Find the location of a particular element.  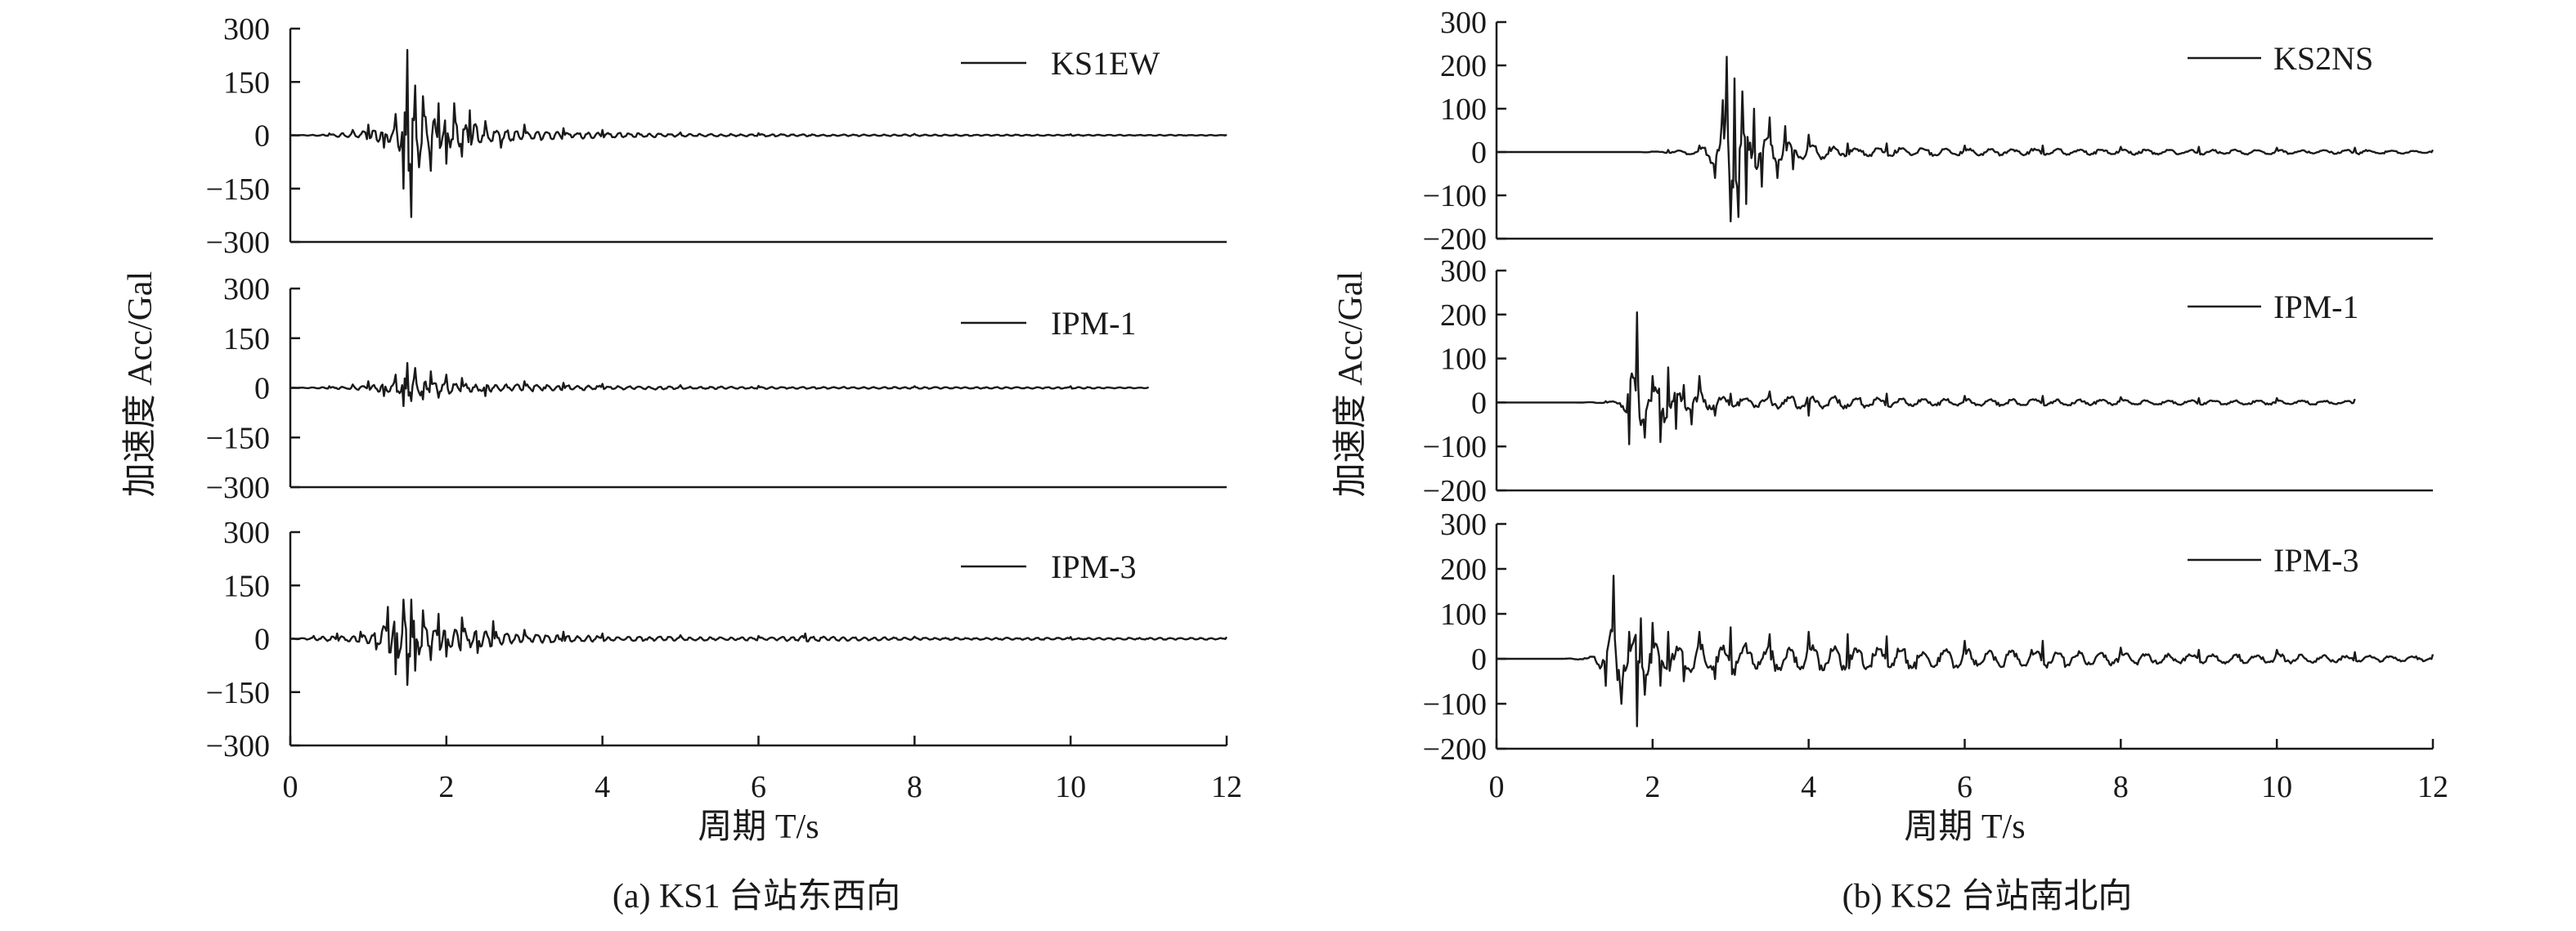

chart-caption: (a) KS1 台站东西向 is located at coordinates (757, 896).